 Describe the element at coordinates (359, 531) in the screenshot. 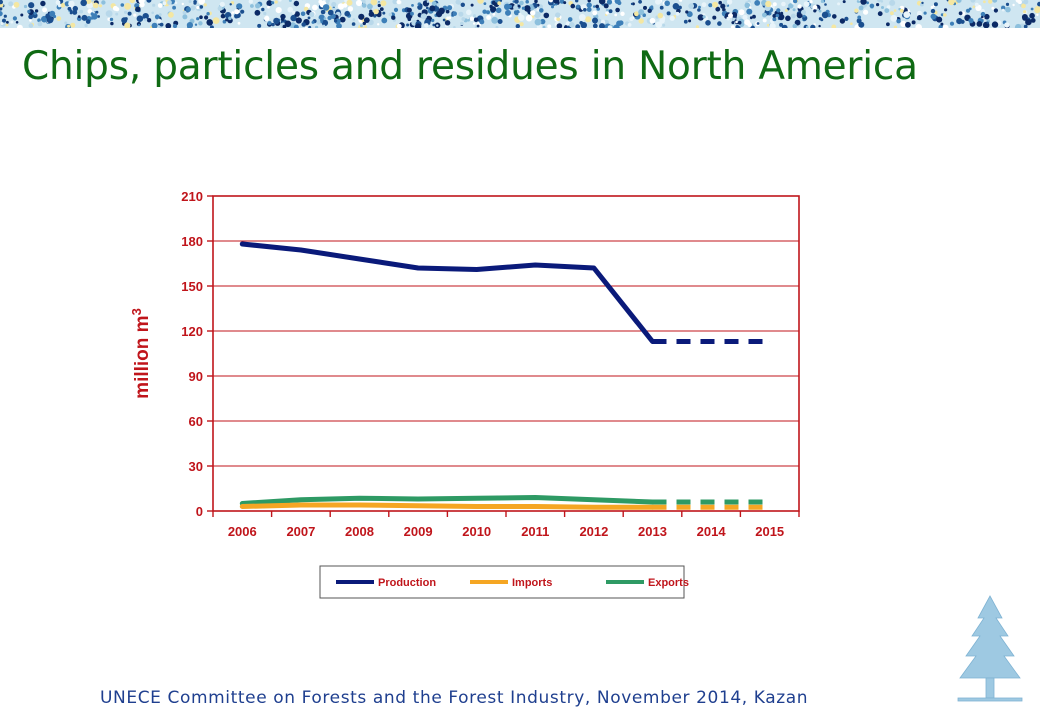

I see `x-tick-label: 2008` at that location.